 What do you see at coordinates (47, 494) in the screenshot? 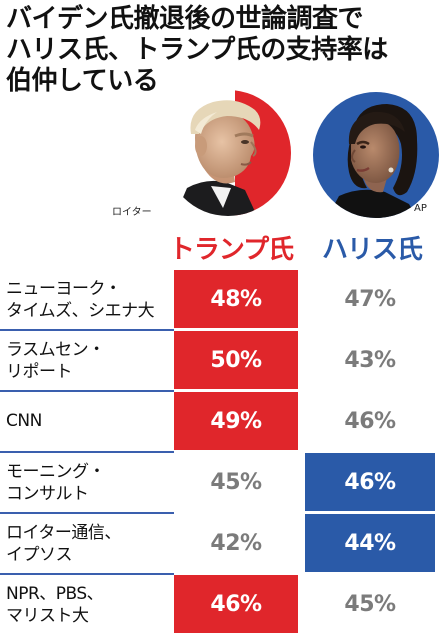
I see `poll-outlet-line: コンサルト` at bounding box center [47, 494].